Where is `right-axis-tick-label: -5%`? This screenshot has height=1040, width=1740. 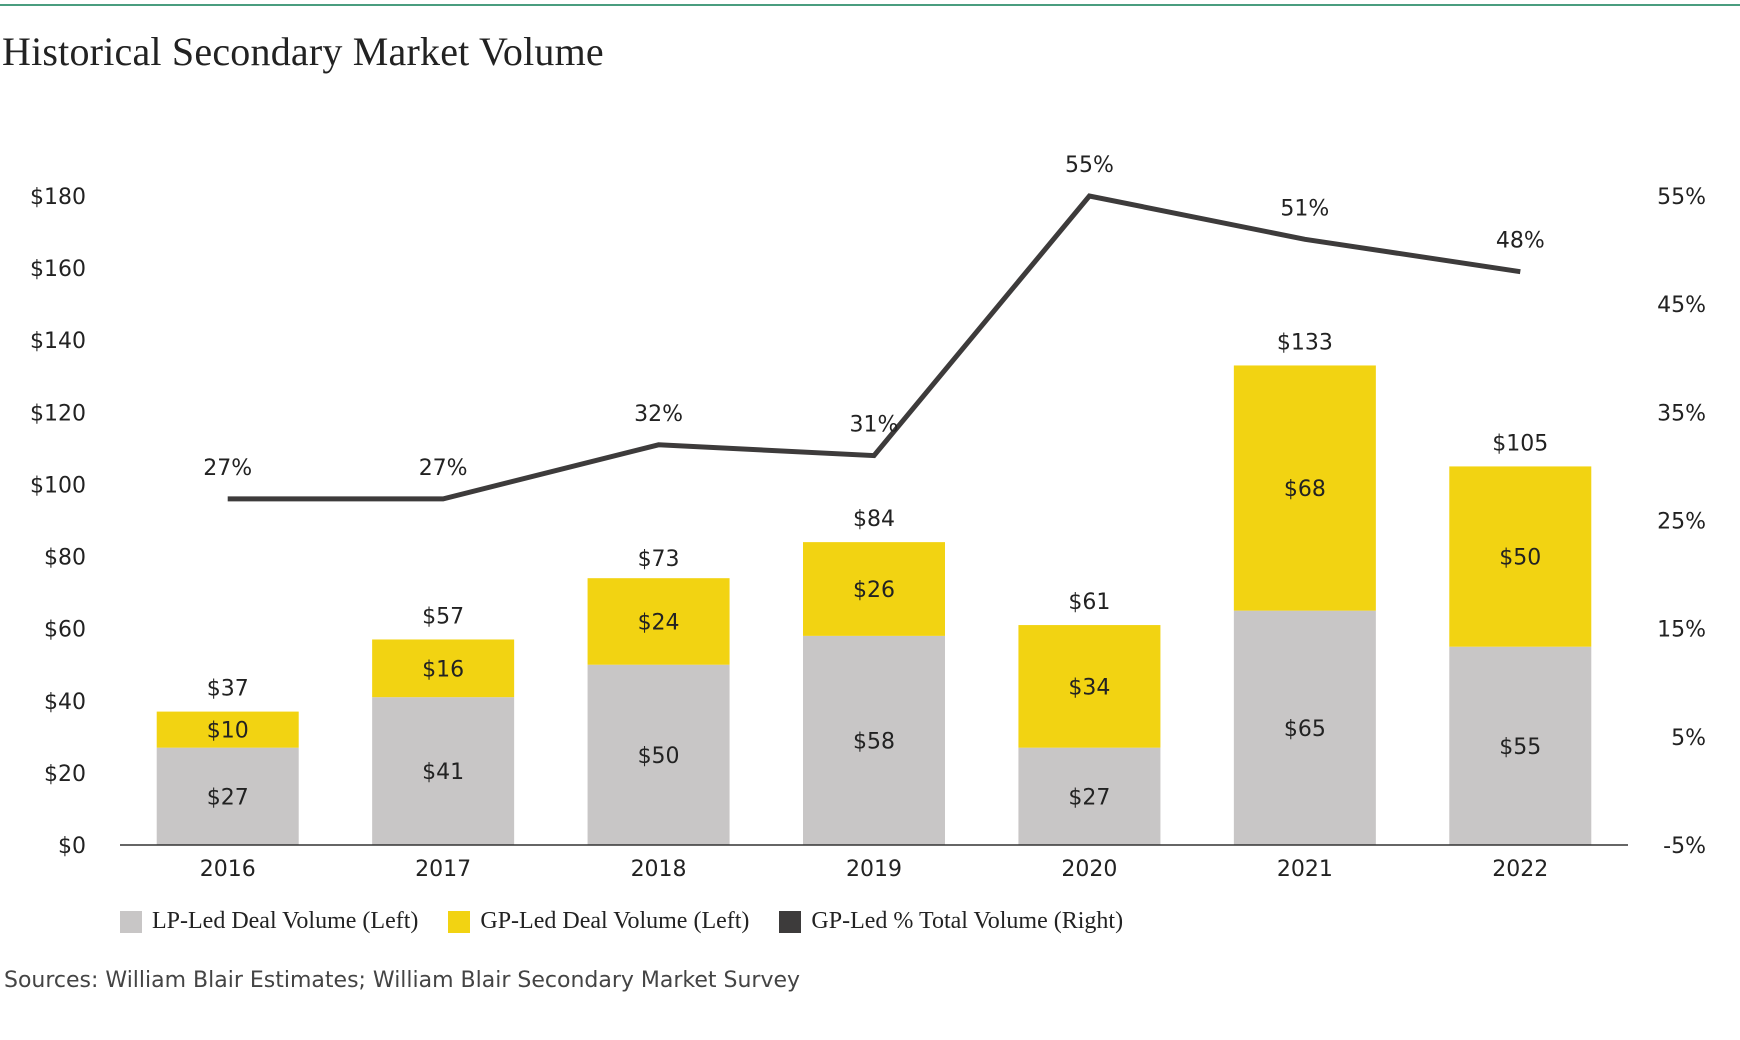 right-axis-tick-label: -5% is located at coordinates (1684, 846).